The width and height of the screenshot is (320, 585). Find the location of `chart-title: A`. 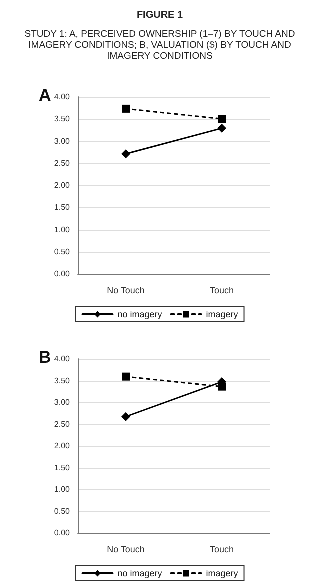

chart-title: A is located at coordinates (45, 95).